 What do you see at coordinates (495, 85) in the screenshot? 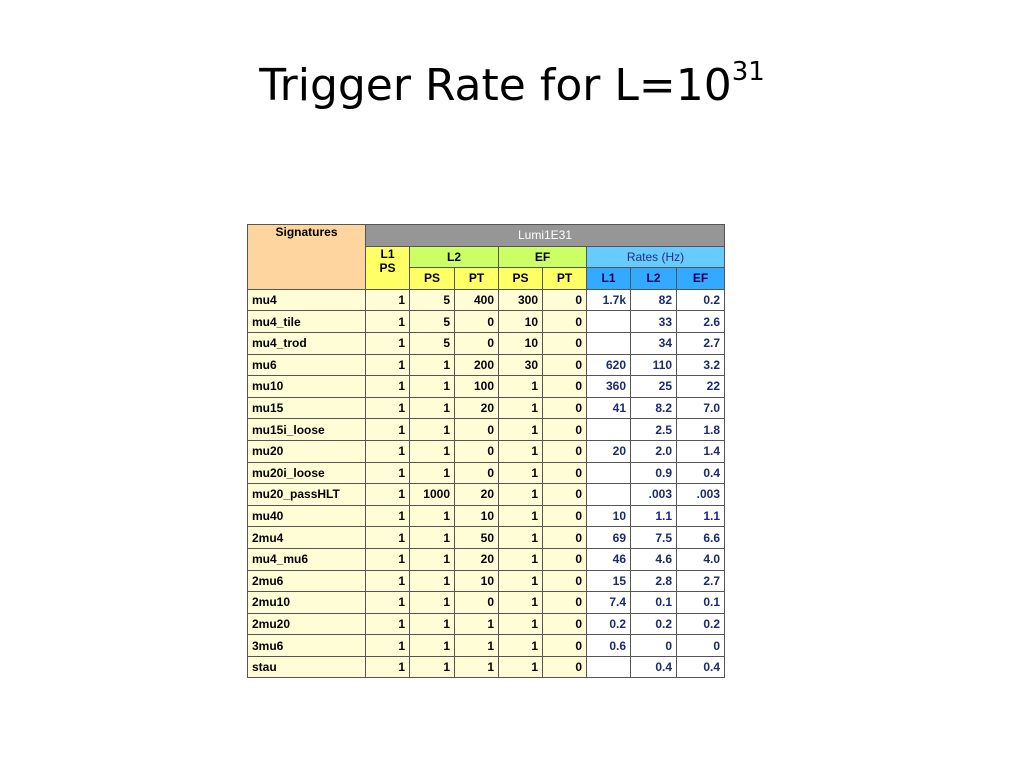
I see `slide-title-text: Trigger Rate for L=10` at bounding box center [495, 85].